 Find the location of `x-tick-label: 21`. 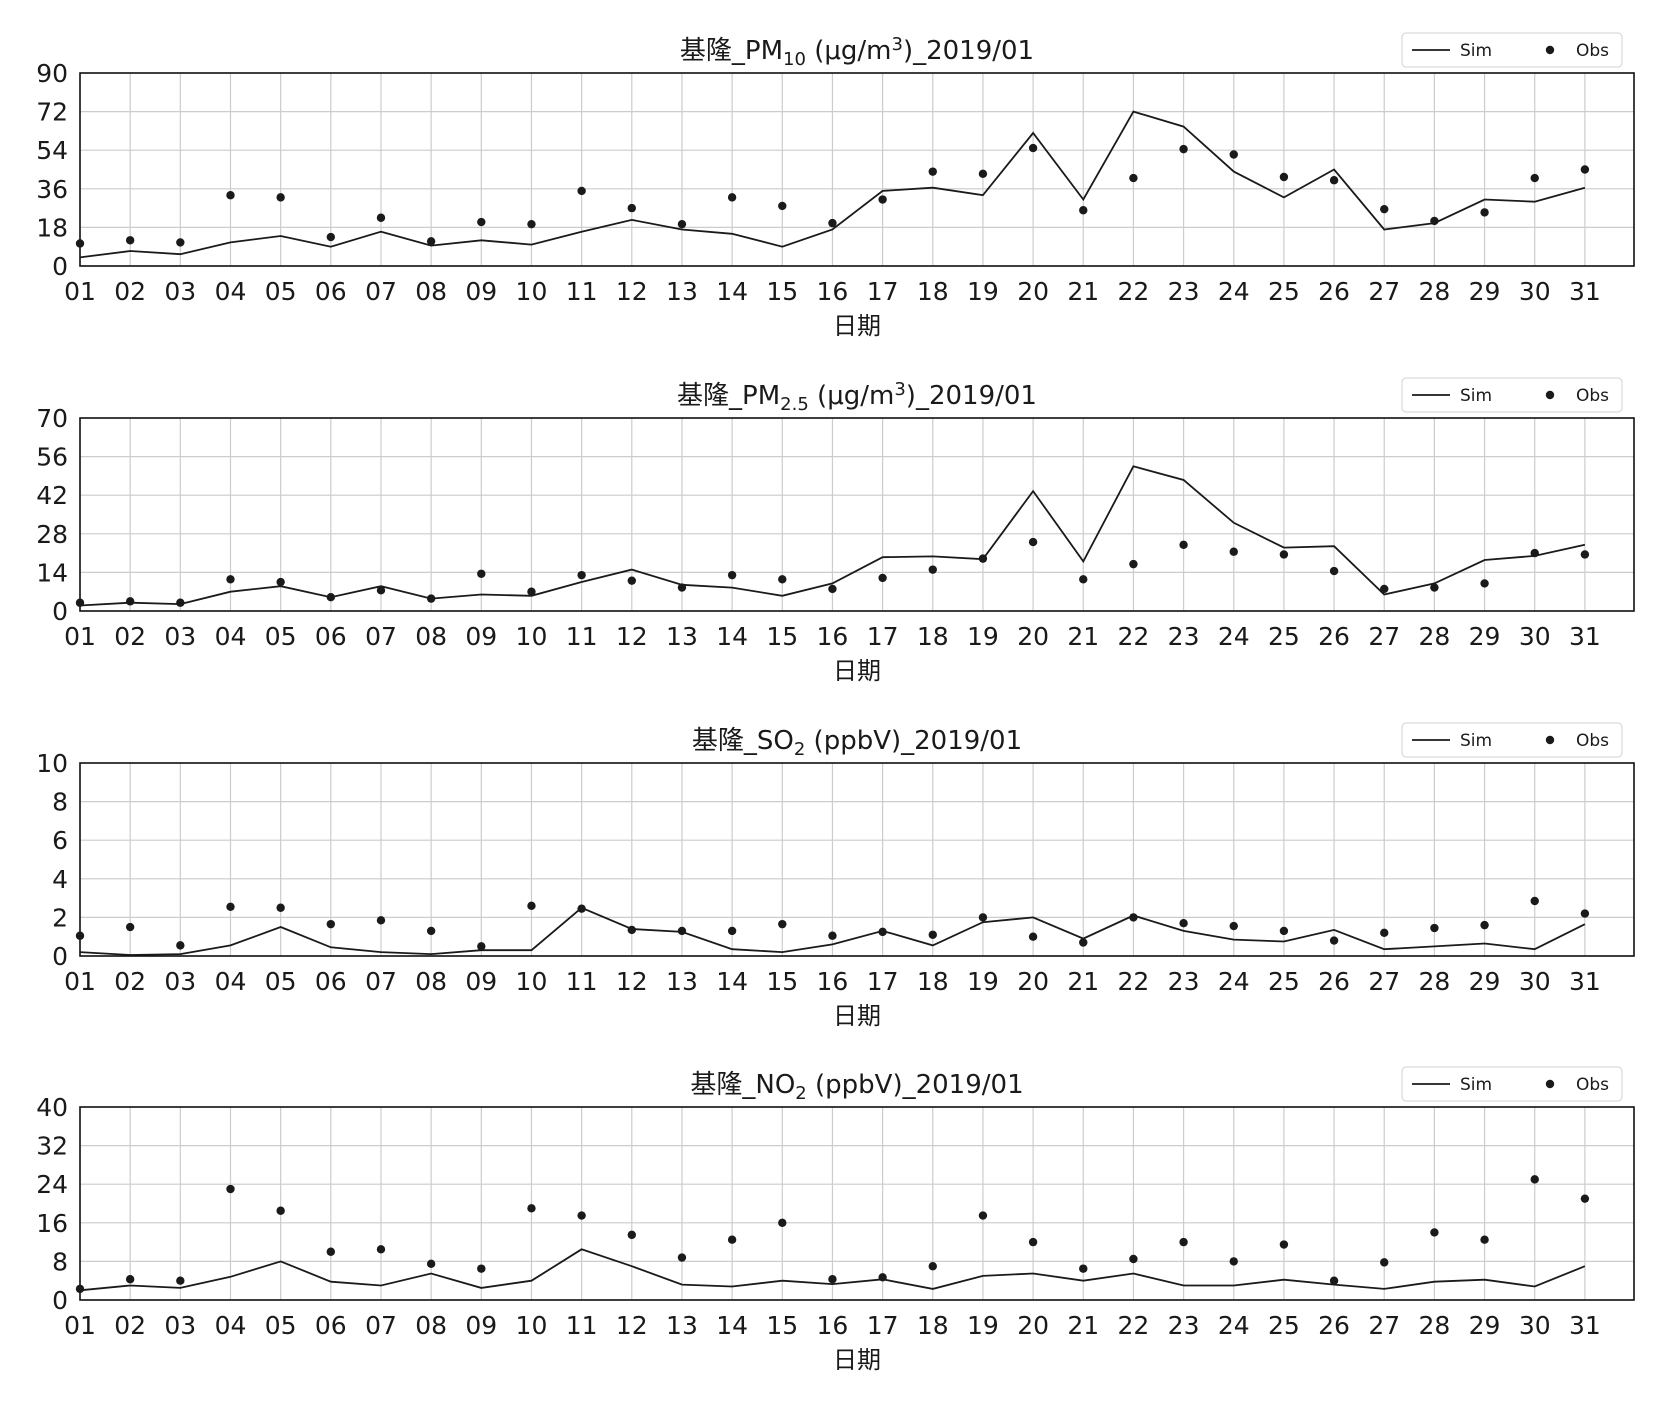

x-tick-label: 21 is located at coordinates (1083, 291).